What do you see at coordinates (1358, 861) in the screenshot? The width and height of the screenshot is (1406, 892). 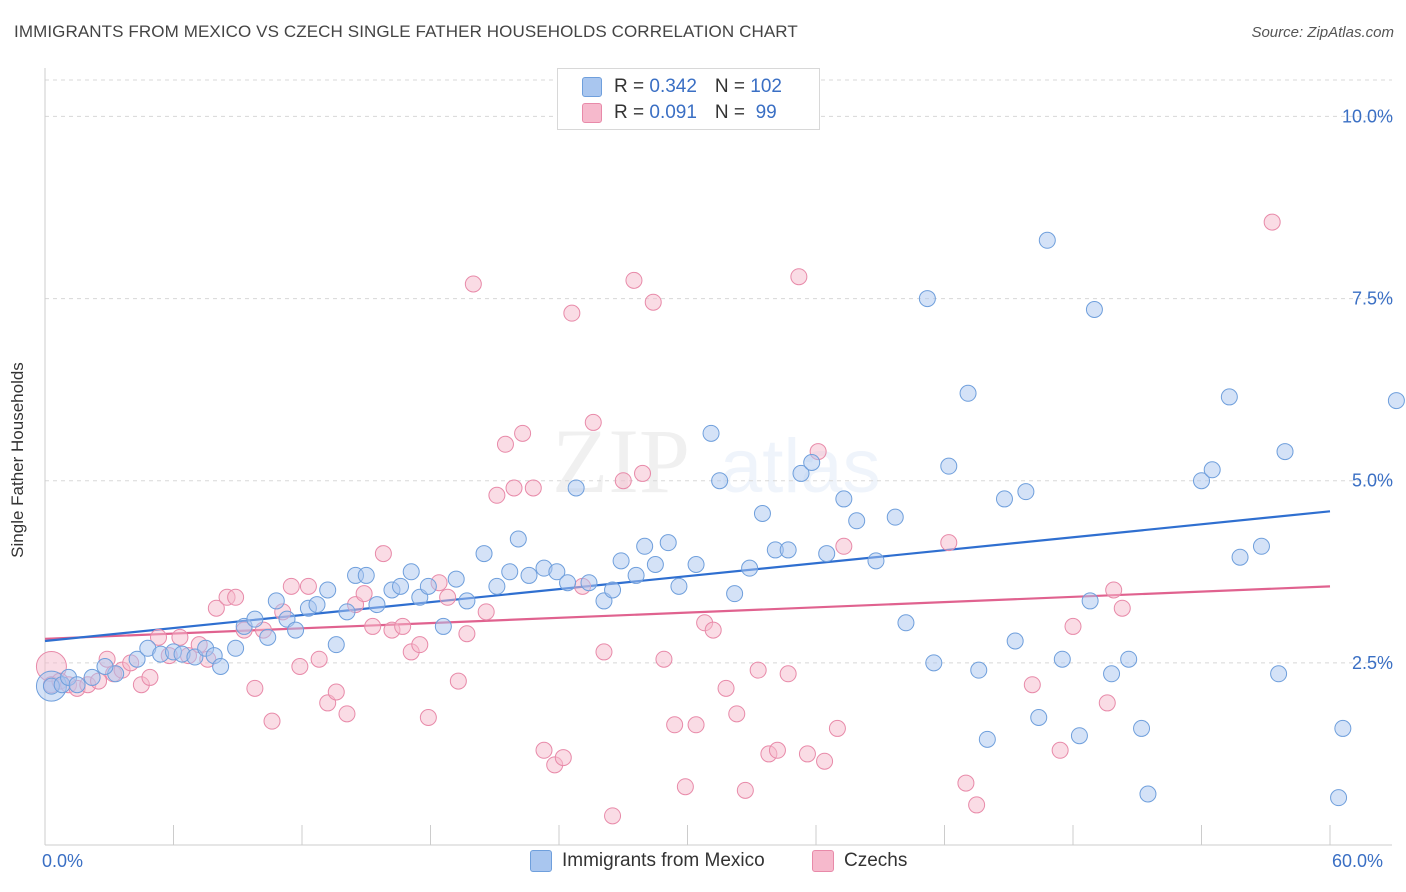 I see `x-tick-label-max: 60.0%` at bounding box center [1358, 861].